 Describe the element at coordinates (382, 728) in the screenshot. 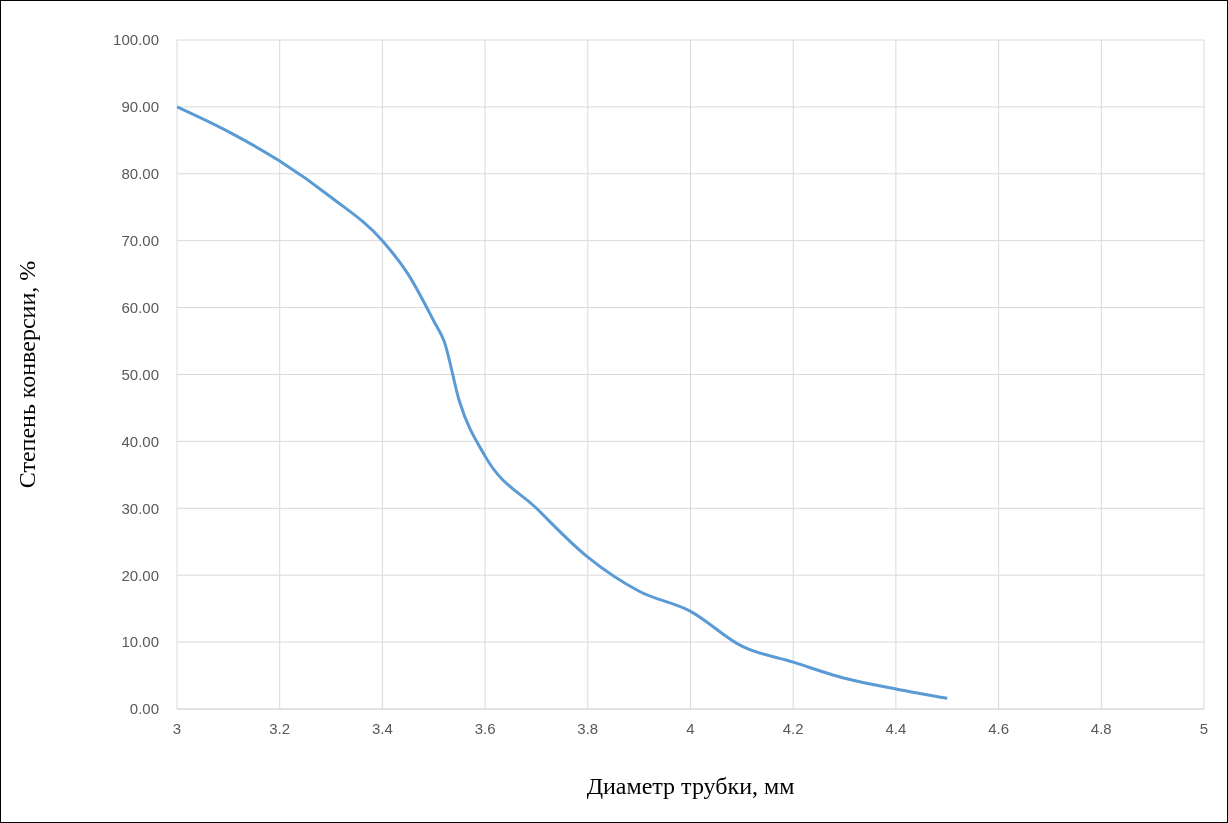

I see `x-tick-label: 3.4` at that location.